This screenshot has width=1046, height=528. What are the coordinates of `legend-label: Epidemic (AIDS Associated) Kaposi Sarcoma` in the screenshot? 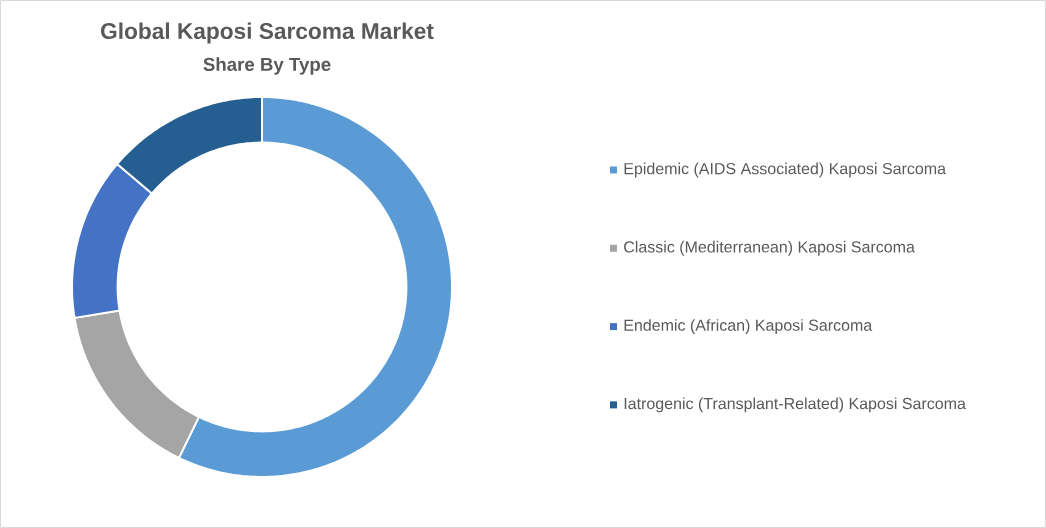 It's located at (785, 170).